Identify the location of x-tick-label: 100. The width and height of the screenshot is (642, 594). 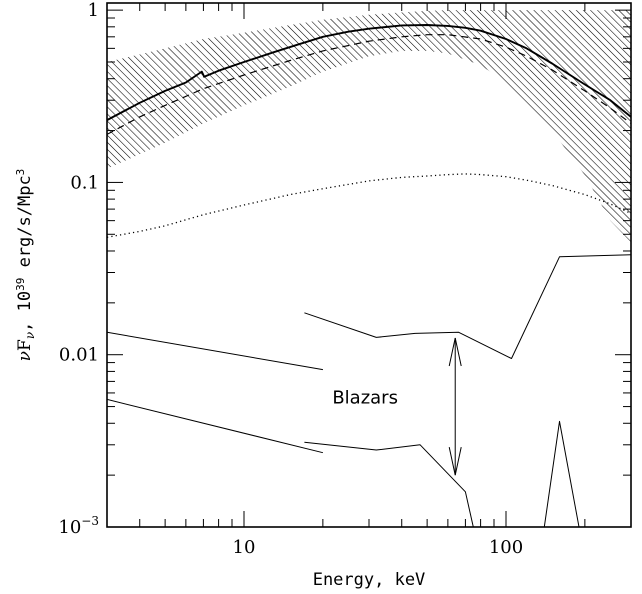
(506, 547).